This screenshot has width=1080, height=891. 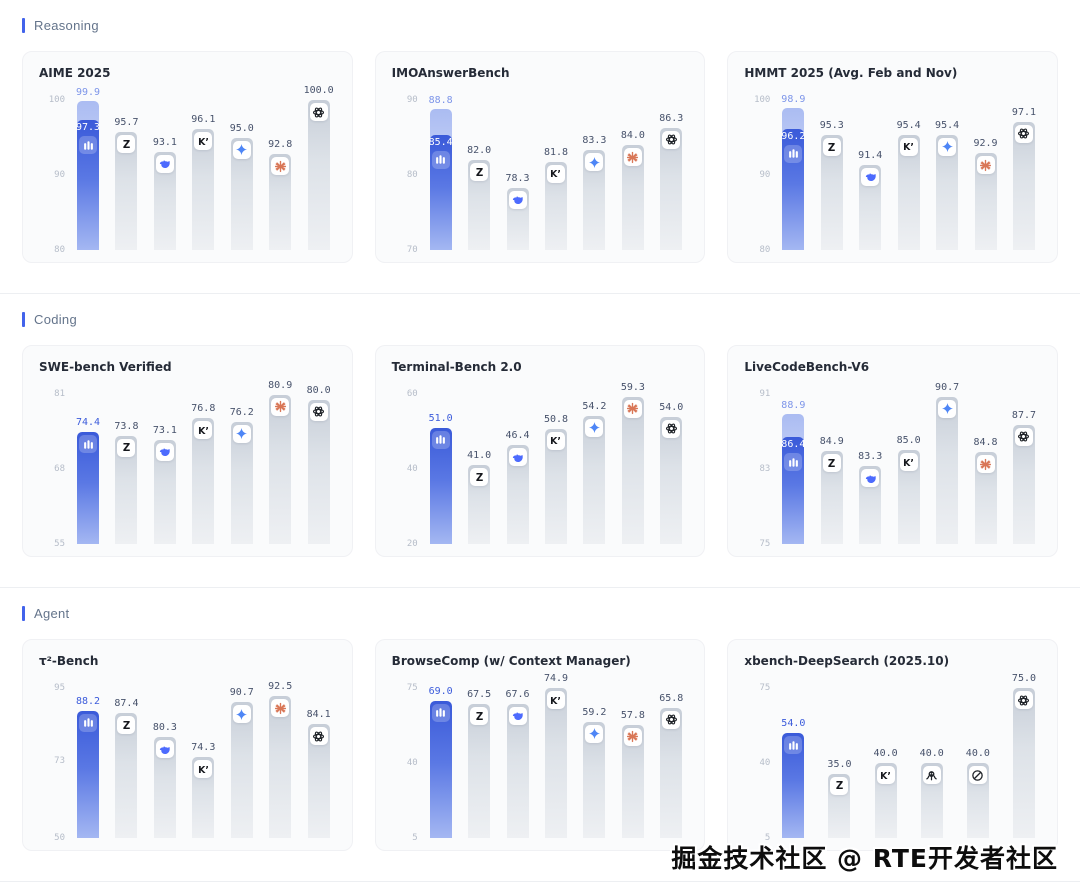 What do you see at coordinates (671, 698) in the screenshot?
I see `value-label: 65.8` at bounding box center [671, 698].